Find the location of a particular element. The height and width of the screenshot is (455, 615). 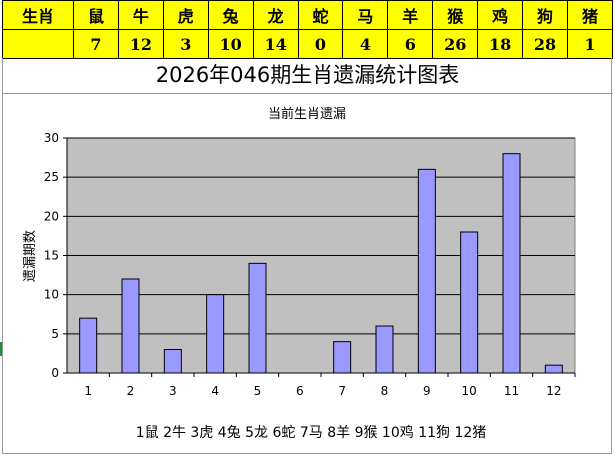

row-label-empty is located at coordinates (38, 44).